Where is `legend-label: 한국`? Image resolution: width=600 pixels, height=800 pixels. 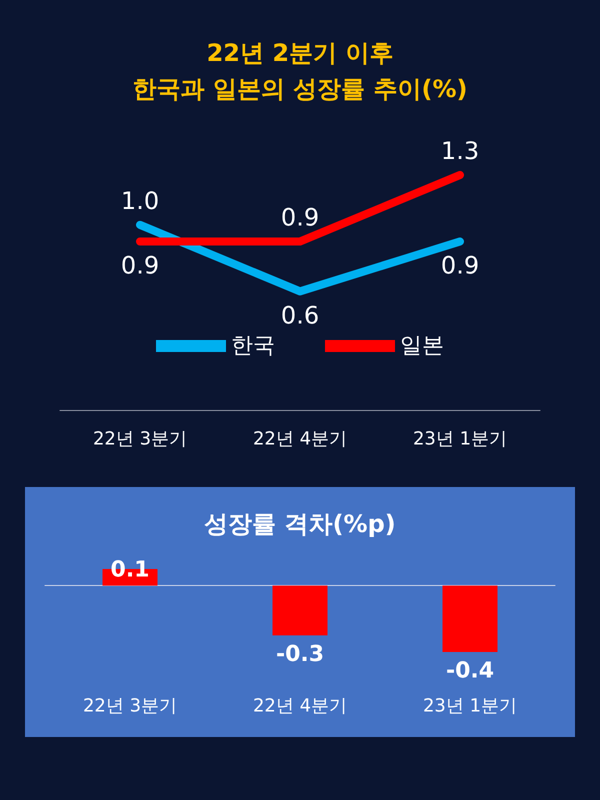
legend-label: 한국 is located at coordinates (253, 346).